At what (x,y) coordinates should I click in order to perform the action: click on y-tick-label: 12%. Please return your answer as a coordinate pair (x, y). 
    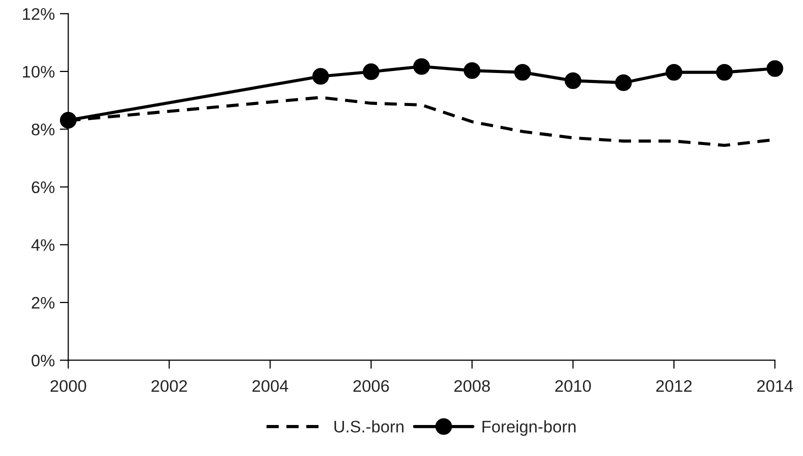
    Looking at the image, I should click on (38, 14).